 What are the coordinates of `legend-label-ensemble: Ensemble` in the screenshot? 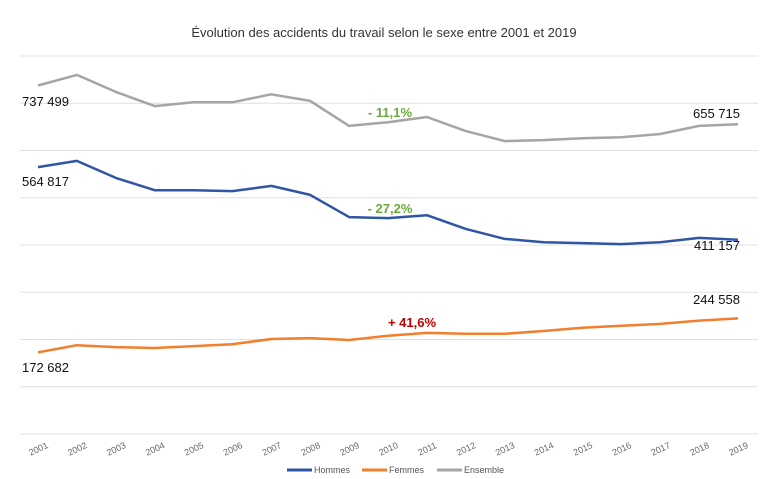 It's located at (484, 470).